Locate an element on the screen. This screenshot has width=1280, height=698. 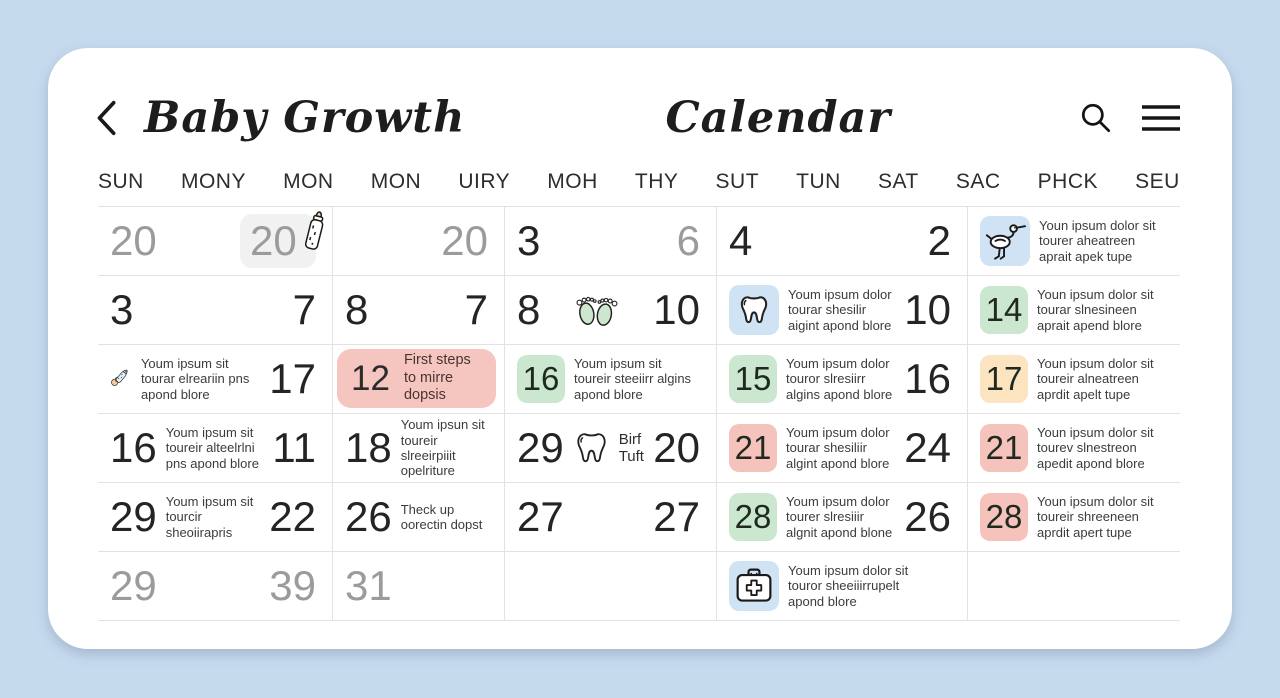
day-number: 31 is located at coordinates (368, 585).